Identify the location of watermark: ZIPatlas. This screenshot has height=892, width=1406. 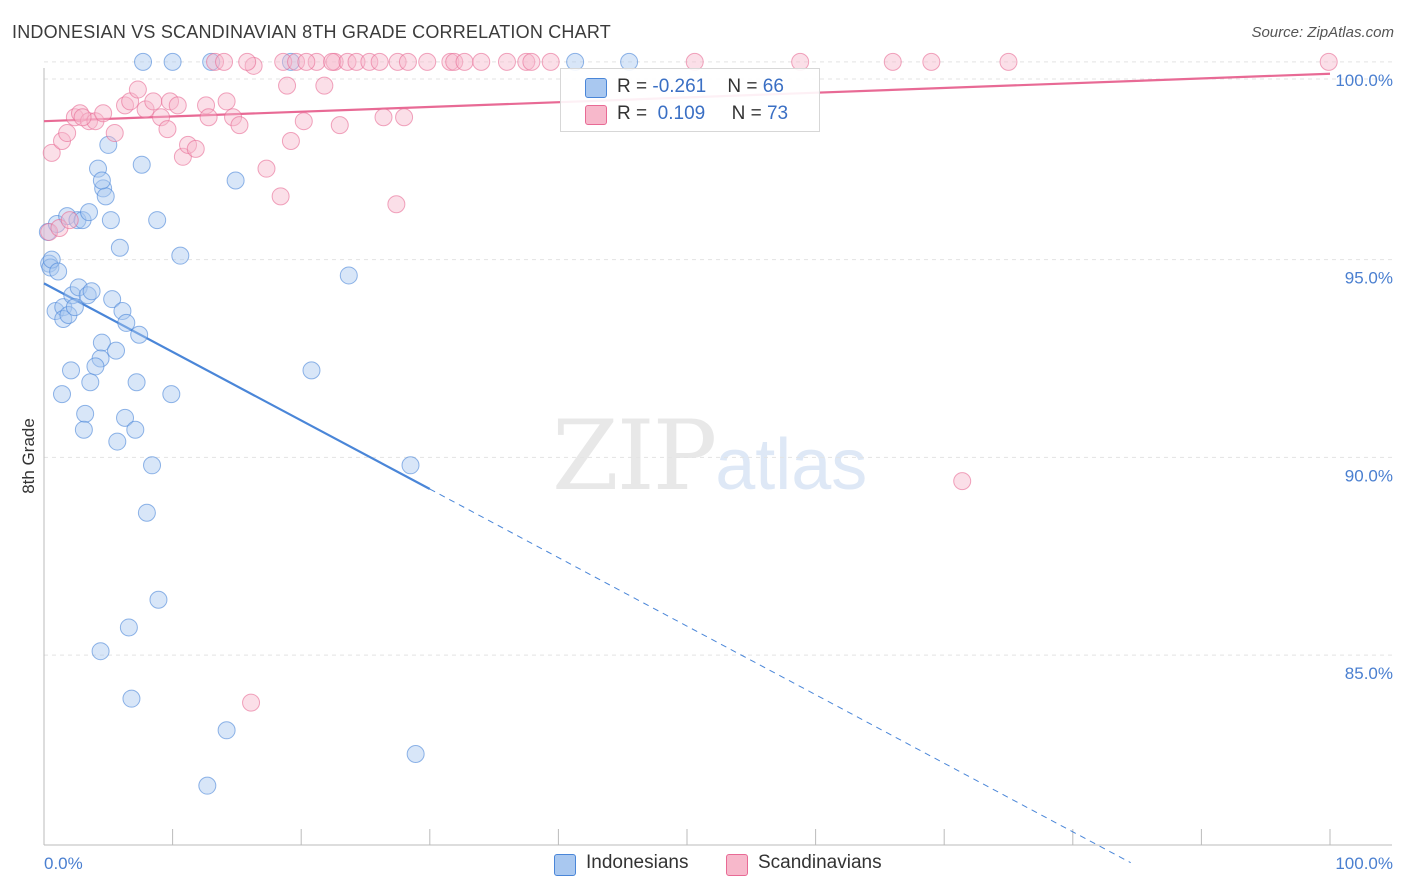
(709, 456).